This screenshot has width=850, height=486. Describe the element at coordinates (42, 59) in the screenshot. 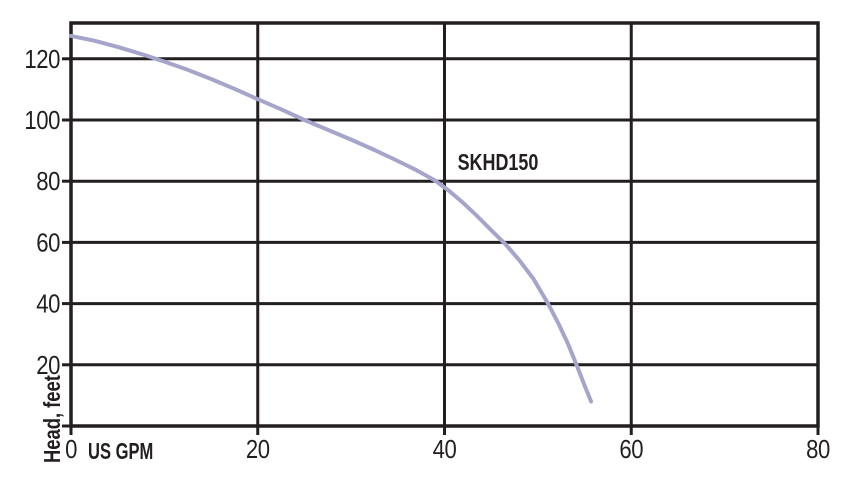

I see `y-tick-label: 120` at that location.